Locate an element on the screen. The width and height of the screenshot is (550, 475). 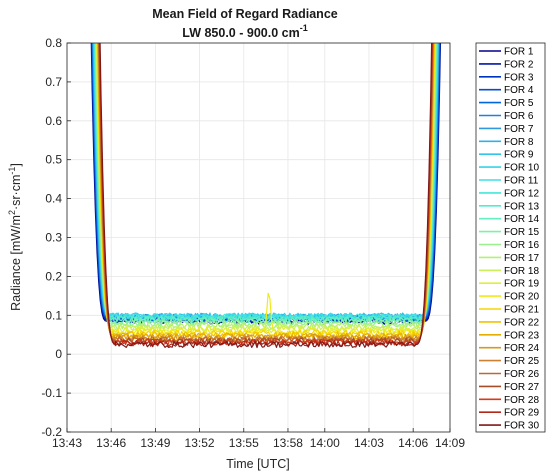
y-axis-label-end: ] is located at coordinates (16, 164).